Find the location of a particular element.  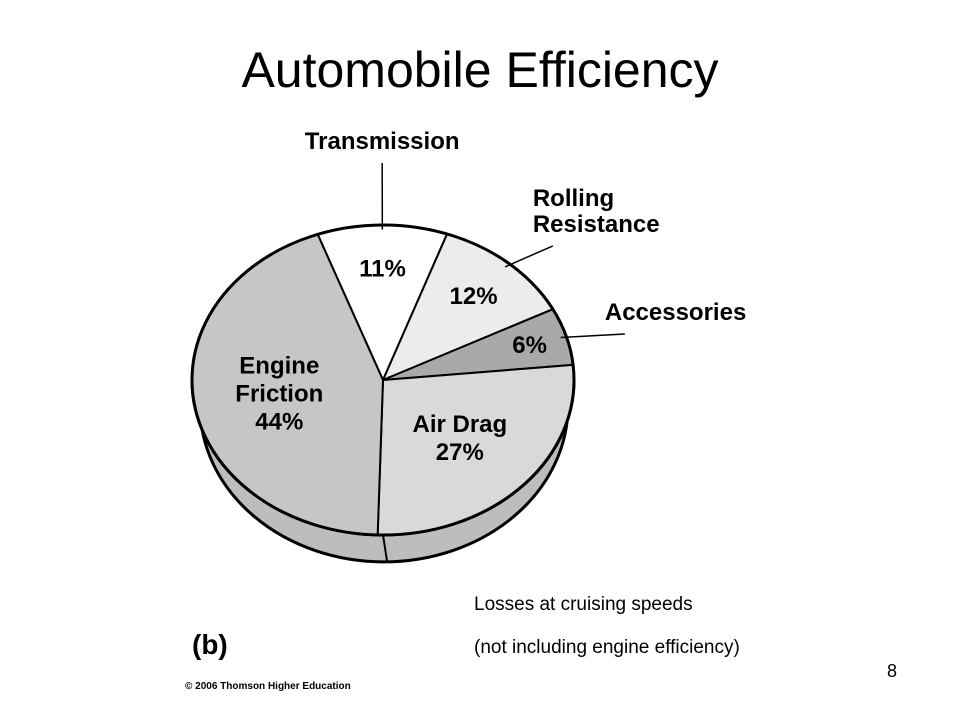

pie-slice-name-label: Transmission is located at coordinates (382, 141).